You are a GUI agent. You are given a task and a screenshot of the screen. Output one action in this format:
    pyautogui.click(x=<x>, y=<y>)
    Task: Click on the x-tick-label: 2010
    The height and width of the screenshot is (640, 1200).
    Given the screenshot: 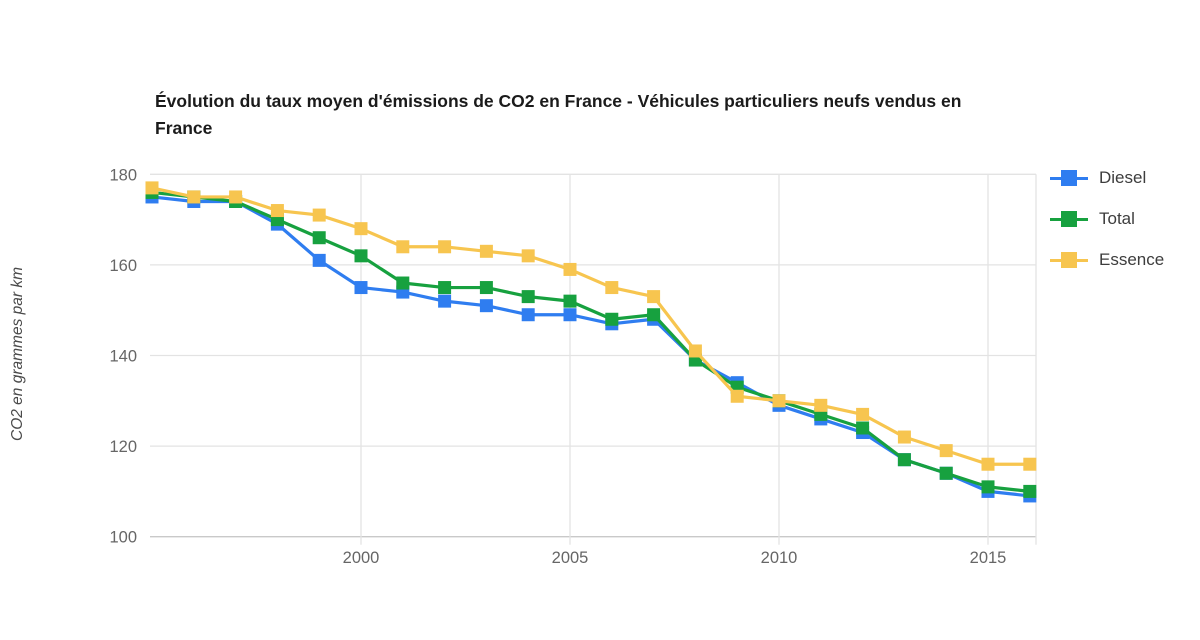 What is the action you would take?
    pyautogui.click(x=779, y=558)
    